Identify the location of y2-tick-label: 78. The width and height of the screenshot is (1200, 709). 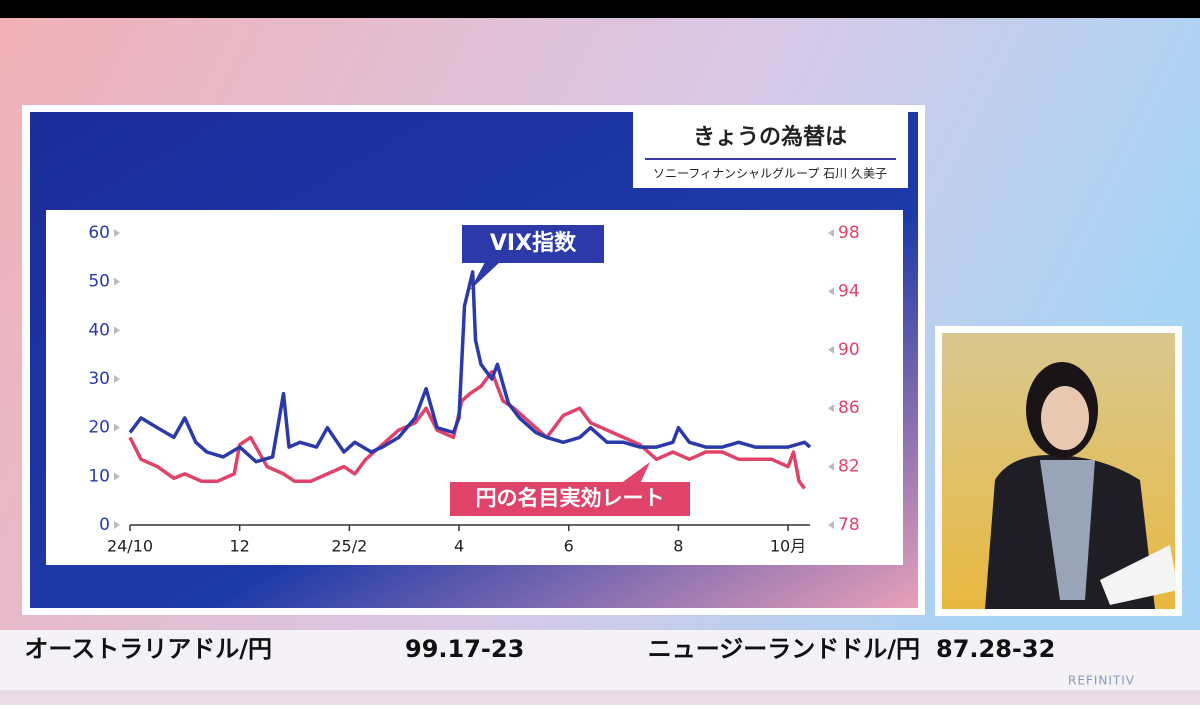
(849, 525).